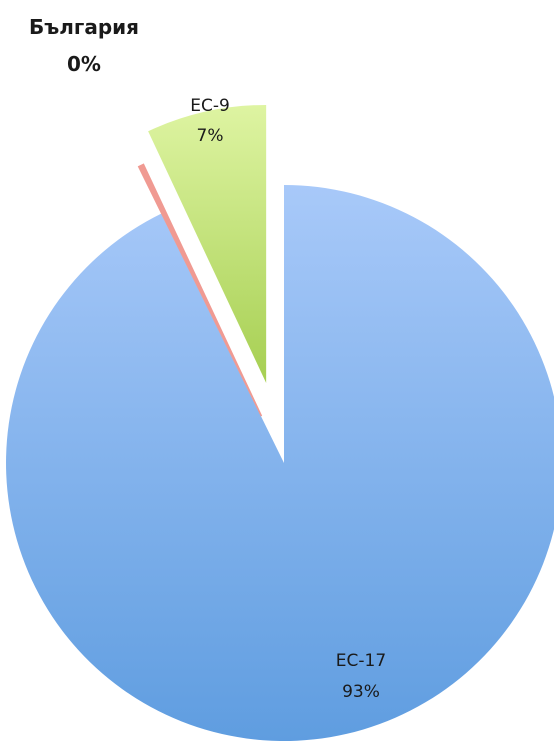 The width and height of the screenshot is (554, 749). I want to click on slice-label-bulgaria-value: 0%, so click(84, 64).